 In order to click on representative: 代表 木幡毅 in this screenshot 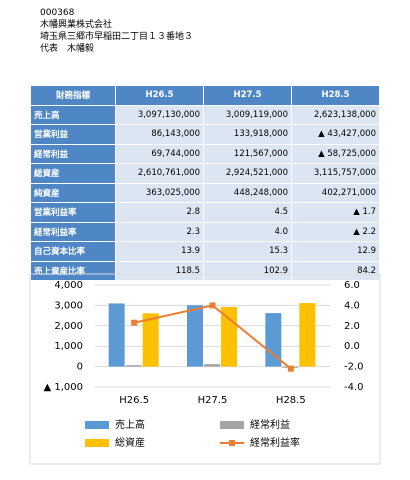, I will do `click(67, 49)`.